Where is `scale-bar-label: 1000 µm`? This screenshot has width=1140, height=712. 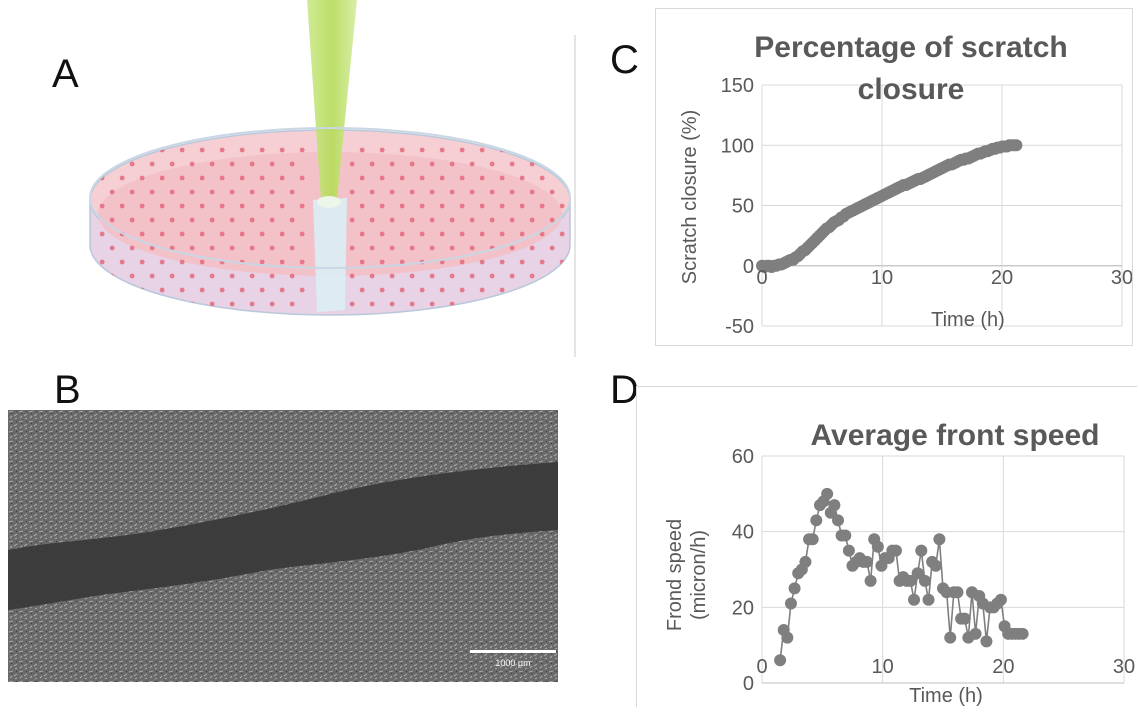
scale-bar-label: 1000 µm is located at coordinates (512, 663).